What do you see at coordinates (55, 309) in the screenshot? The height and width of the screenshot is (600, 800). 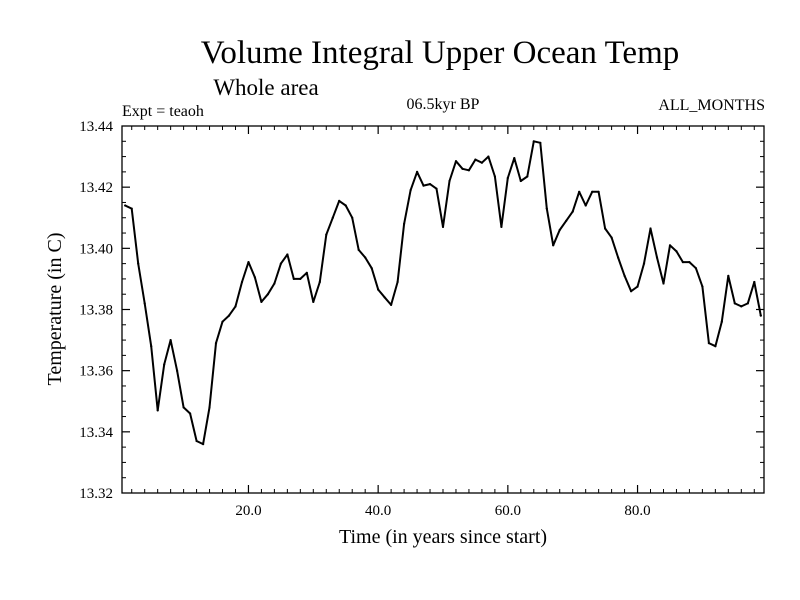 I see `y-axis-label: Temperature (in C)` at bounding box center [55, 309].